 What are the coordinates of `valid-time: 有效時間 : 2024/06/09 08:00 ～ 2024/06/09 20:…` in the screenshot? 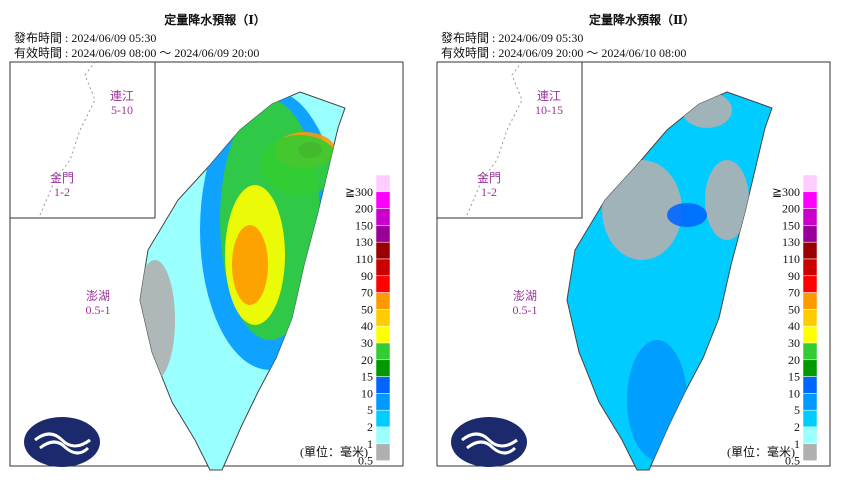 It's located at (136, 52).